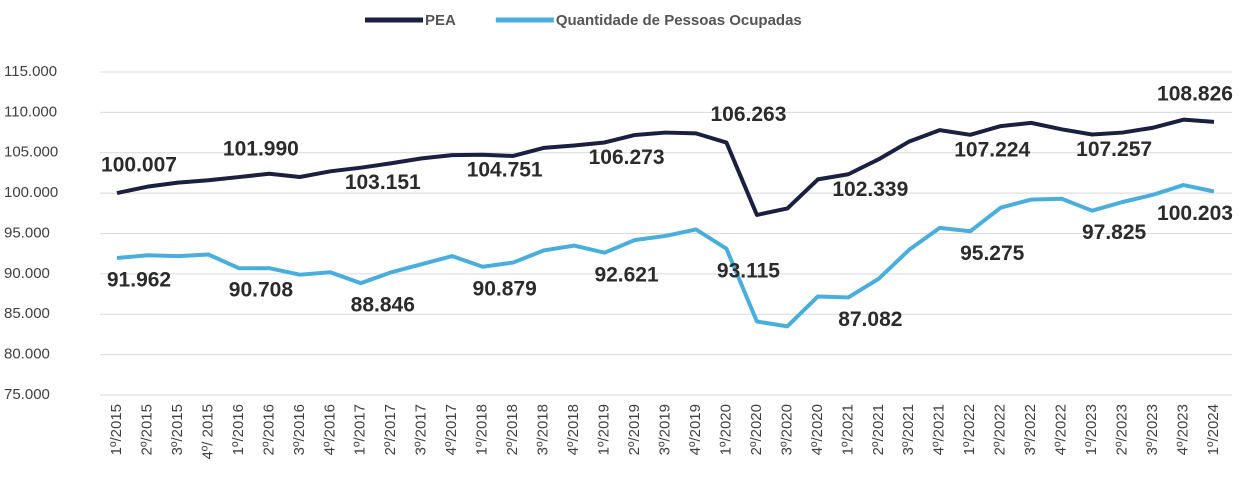 This screenshot has height=479, width=1252. What do you see at coordinates (139, 165) in the screenshot?
I see `data-label: 100.007` at bounding box center [139, 165].